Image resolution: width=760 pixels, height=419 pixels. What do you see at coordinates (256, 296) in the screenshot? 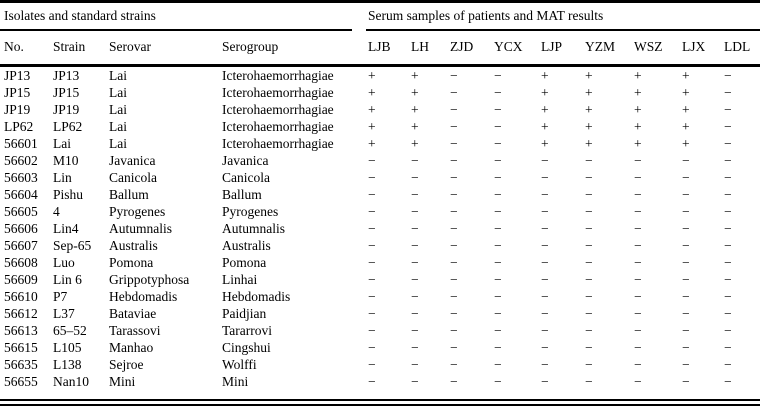
I see `cell-serogroup: Hebdomadis` at bounding box center [256, 296].